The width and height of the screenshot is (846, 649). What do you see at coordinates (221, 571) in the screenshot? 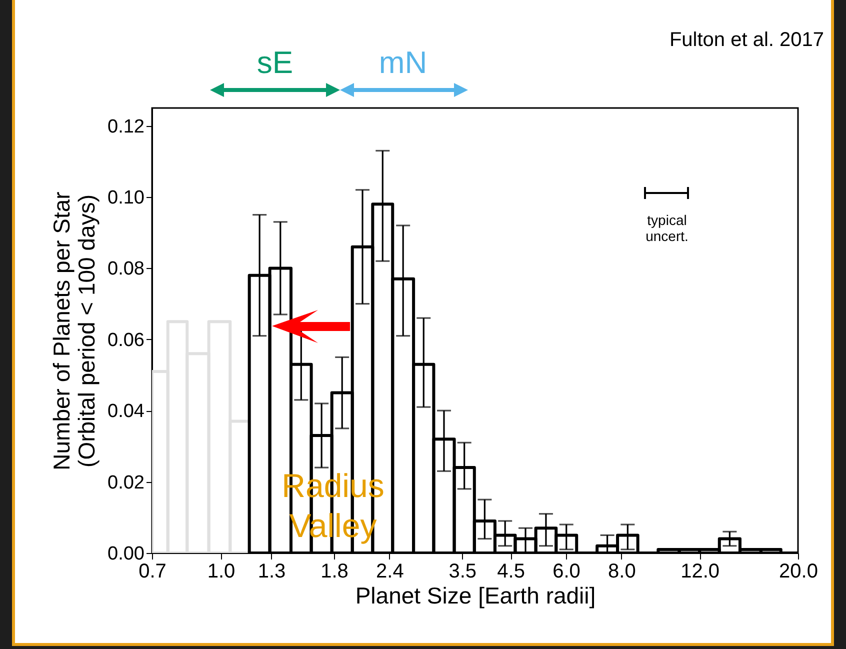
I see `x-tick-label: 1.0` at bounding box center [221, 571].